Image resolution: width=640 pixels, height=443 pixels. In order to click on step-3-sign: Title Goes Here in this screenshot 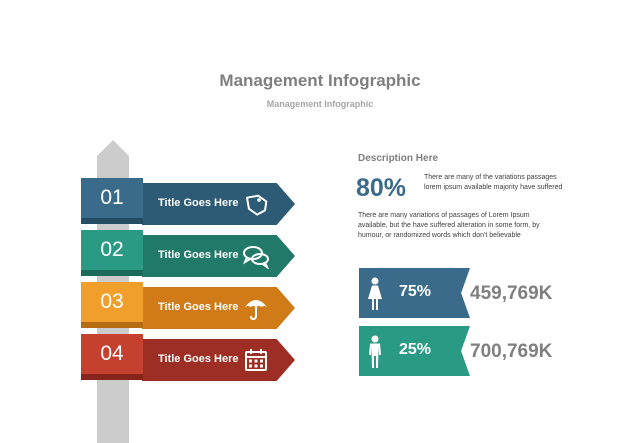, I will do `click(218, 308)`.